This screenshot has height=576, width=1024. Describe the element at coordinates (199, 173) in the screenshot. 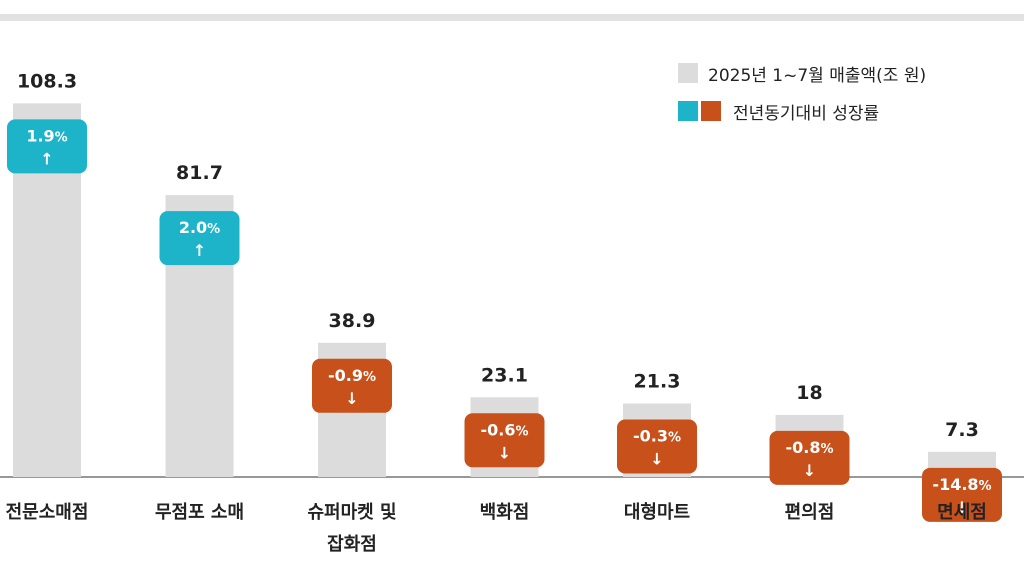

I see `sales-value-label: 81.7` at that location.